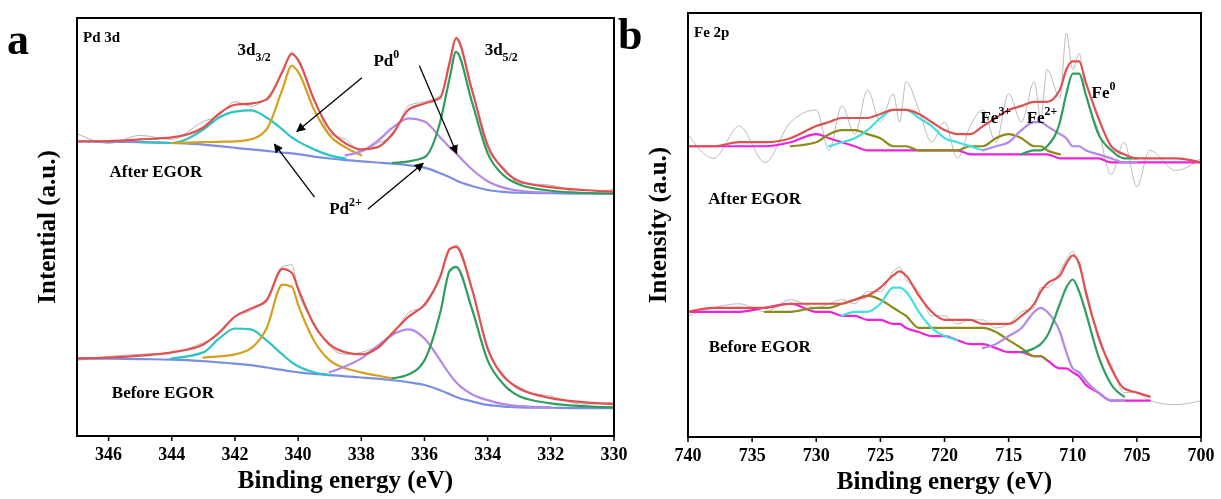 This screenshot has height=499, width=1221. What do you see at coordinates (361, 454) in the screenshot?
I see `x-tick-label: 338` at bounding box center [361, 454].